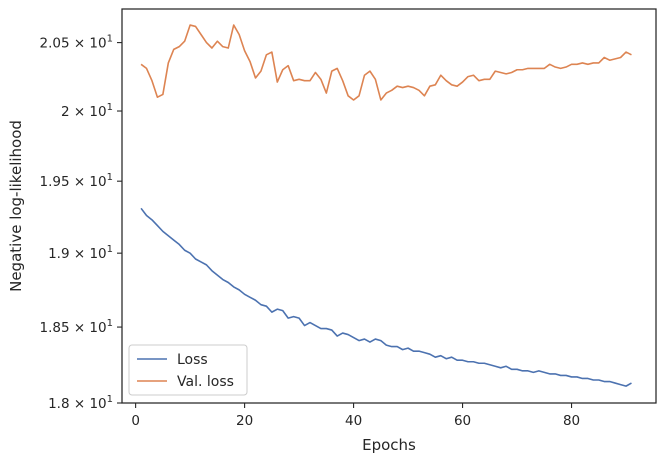 This screenshot has width=667, height=463. I want to click on x-tick-label: 40, so click(353, 421).